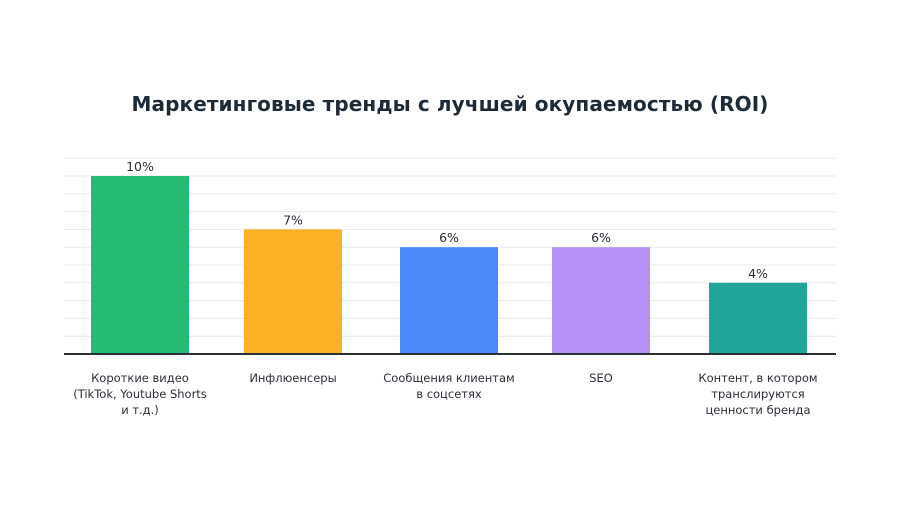 This screenshot has height=513, width=900. Describe the element at coordinates (758, 378) in the screenshot. I see `category-label-line: Контент, в котором` at that location.